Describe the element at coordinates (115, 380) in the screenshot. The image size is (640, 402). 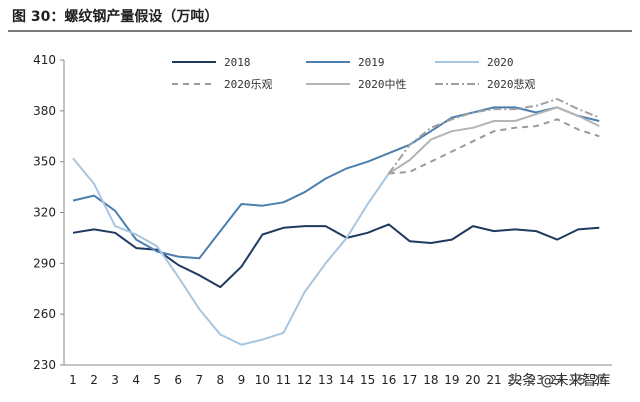
I see `x-tick-label: 3` at that location.